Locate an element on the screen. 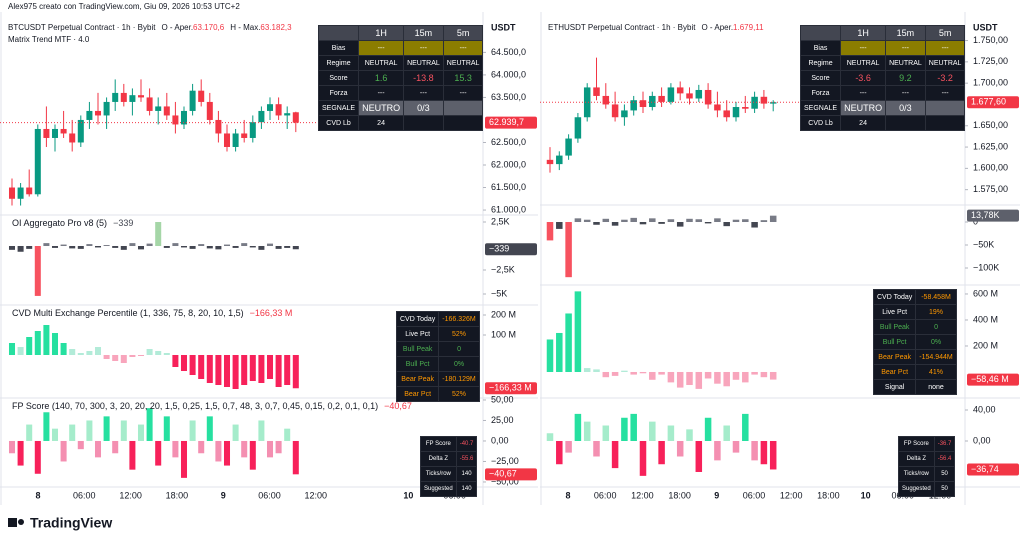 This screenshot has width=1024, height=545. table-row: Score 1.6 -13.8 15.3 is located at coordinates (400, 78).